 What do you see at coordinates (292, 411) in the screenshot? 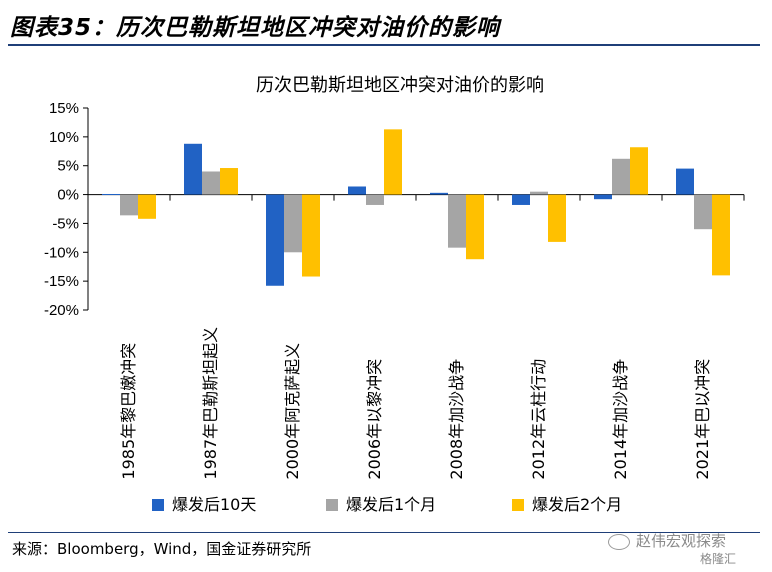
I see `x-tick-label: 2000年阿克萨起义` at bounding box center [292, 411].